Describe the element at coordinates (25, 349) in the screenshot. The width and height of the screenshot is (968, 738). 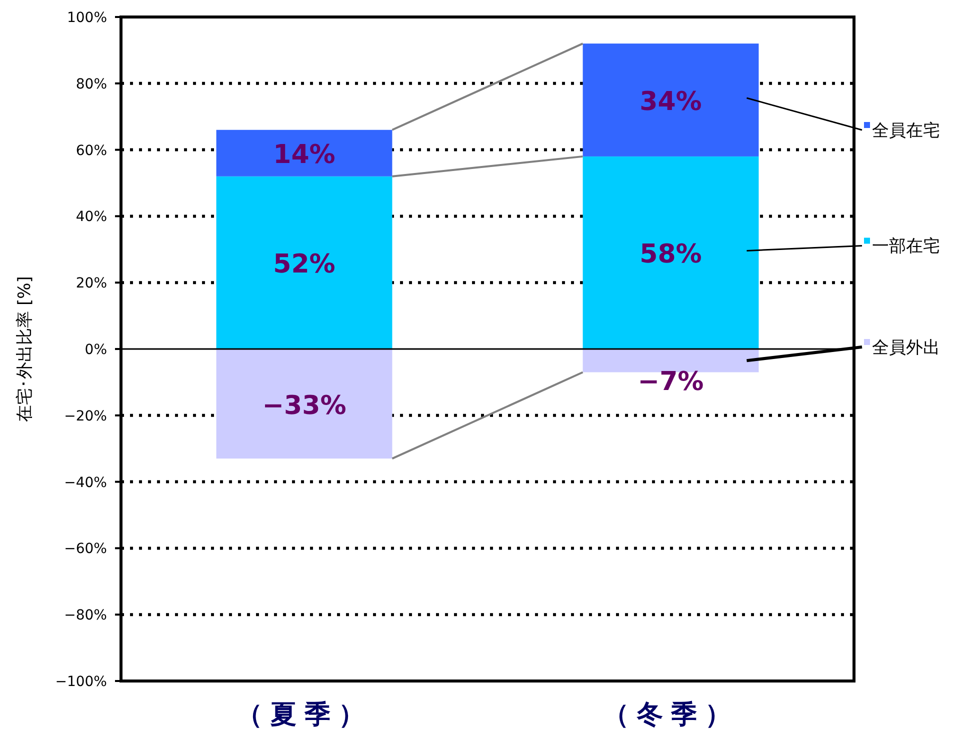
I see `y-axis-title: 在宅･外出比率 [%]` at that location.